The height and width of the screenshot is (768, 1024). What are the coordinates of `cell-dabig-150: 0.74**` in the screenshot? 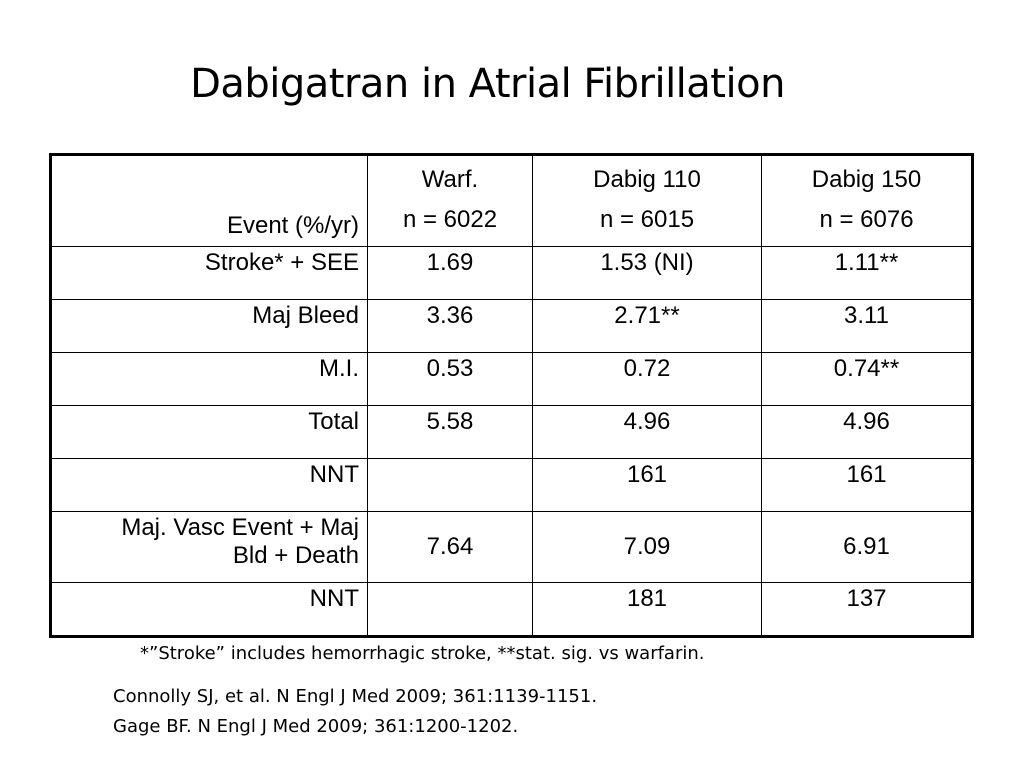 It's located at (867, 379).